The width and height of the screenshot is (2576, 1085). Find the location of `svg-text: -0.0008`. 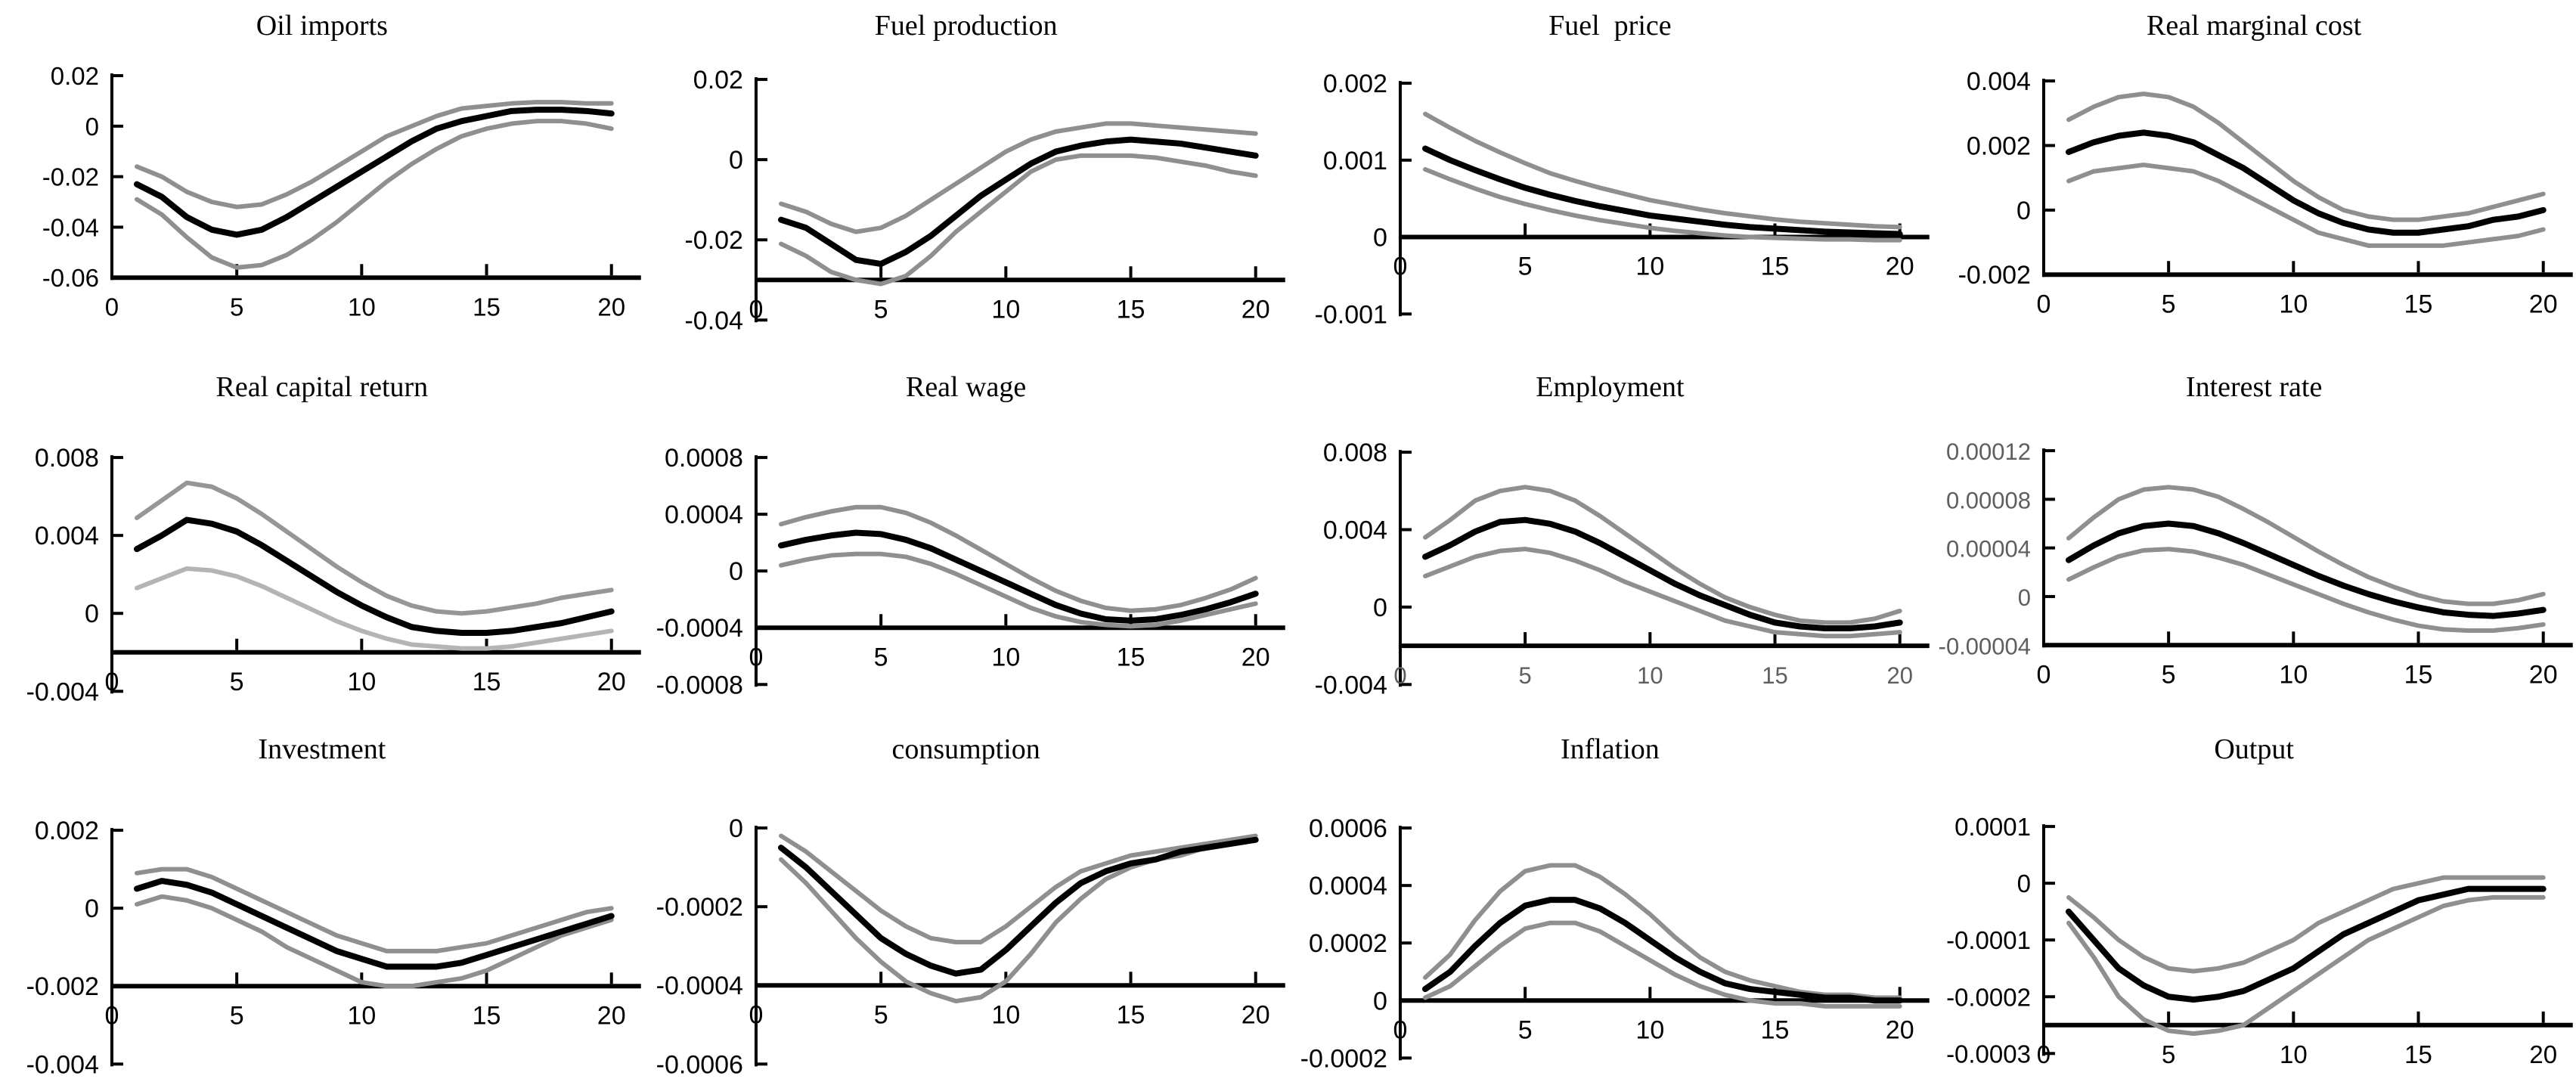

svg-text: -0.0008 is located at coordinates (699, 685).